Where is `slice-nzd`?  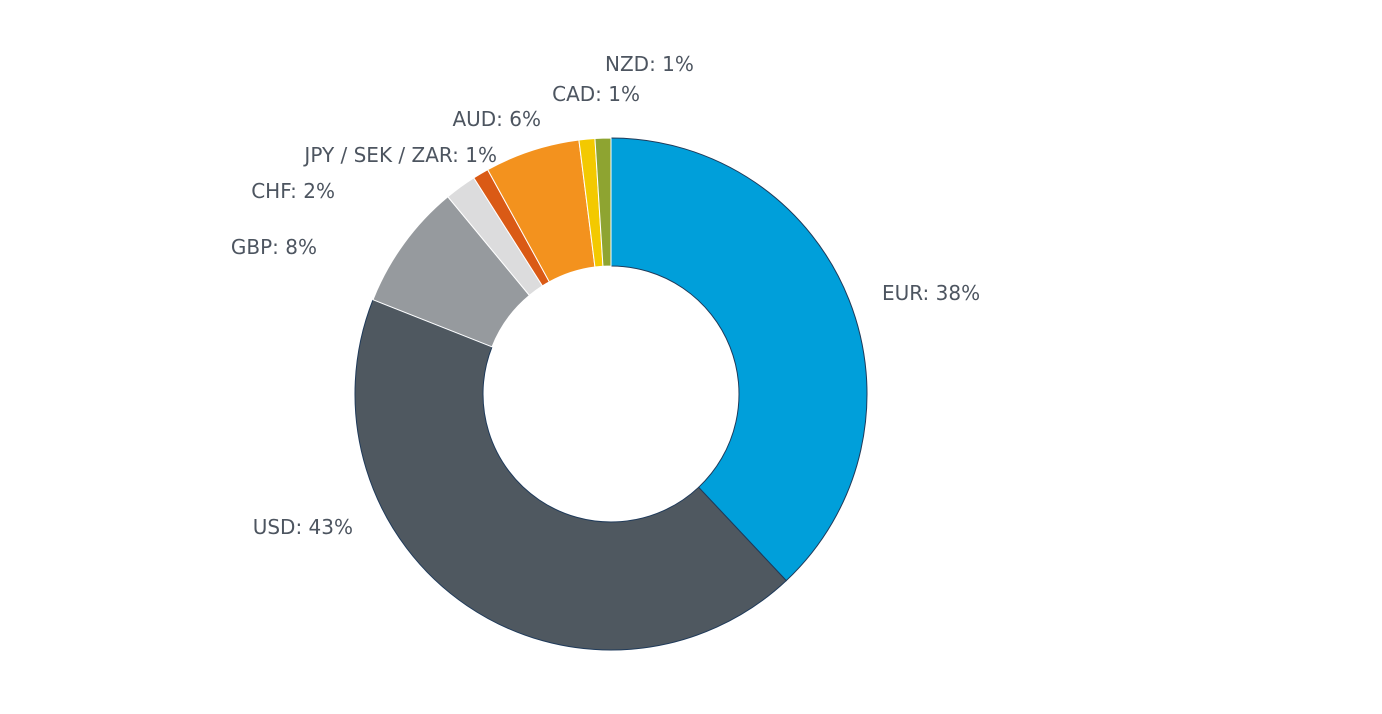
slice-nzd is located at coordinates (603, 202).